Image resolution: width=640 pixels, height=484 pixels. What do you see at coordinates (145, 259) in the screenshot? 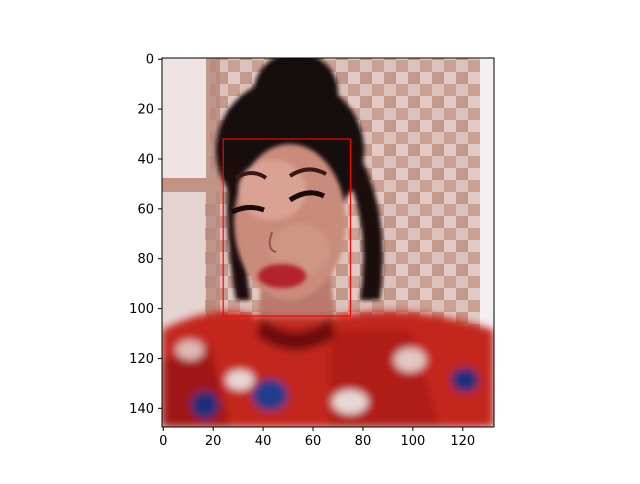
I see `y-tick-label: 80` at bounding box center [145, 259].